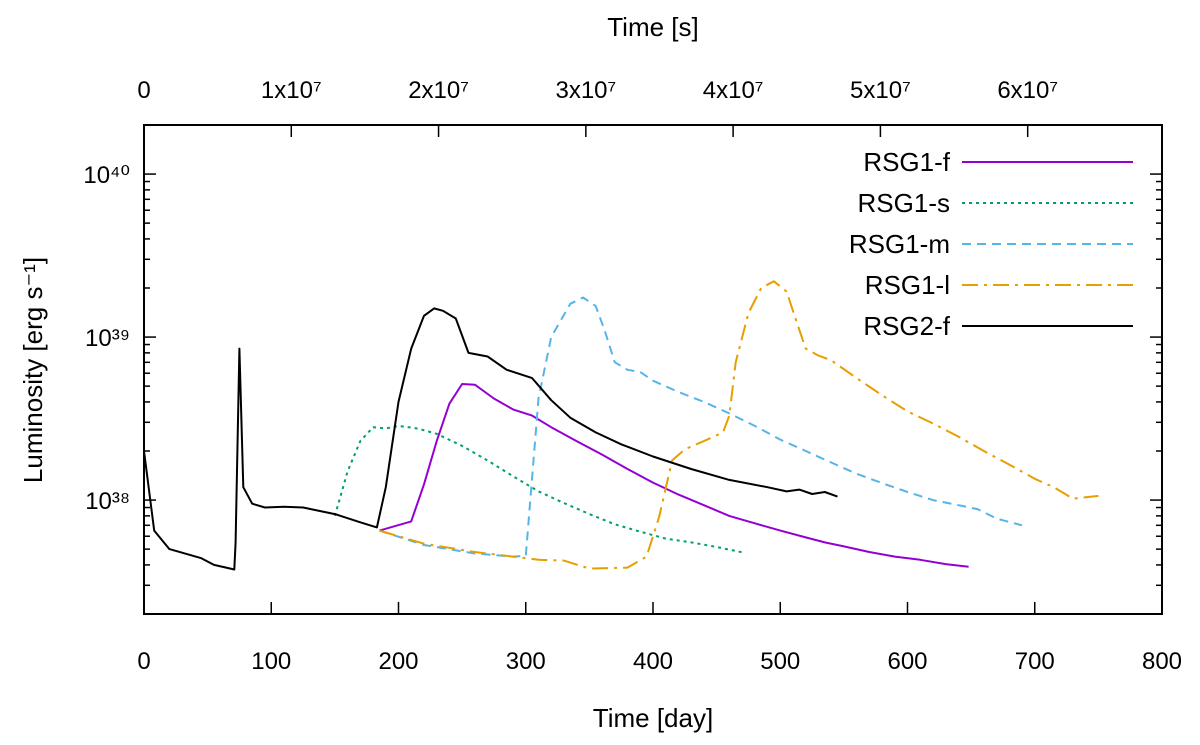 The height and width of the screenshot is (745, 1200). I want to click on x2-tick-labels: 0 1x10⁷ 2x10⁷ 3x10⁷ 4x10⁷ 5x10⁷ 6x10⁷, so click(597, 90).